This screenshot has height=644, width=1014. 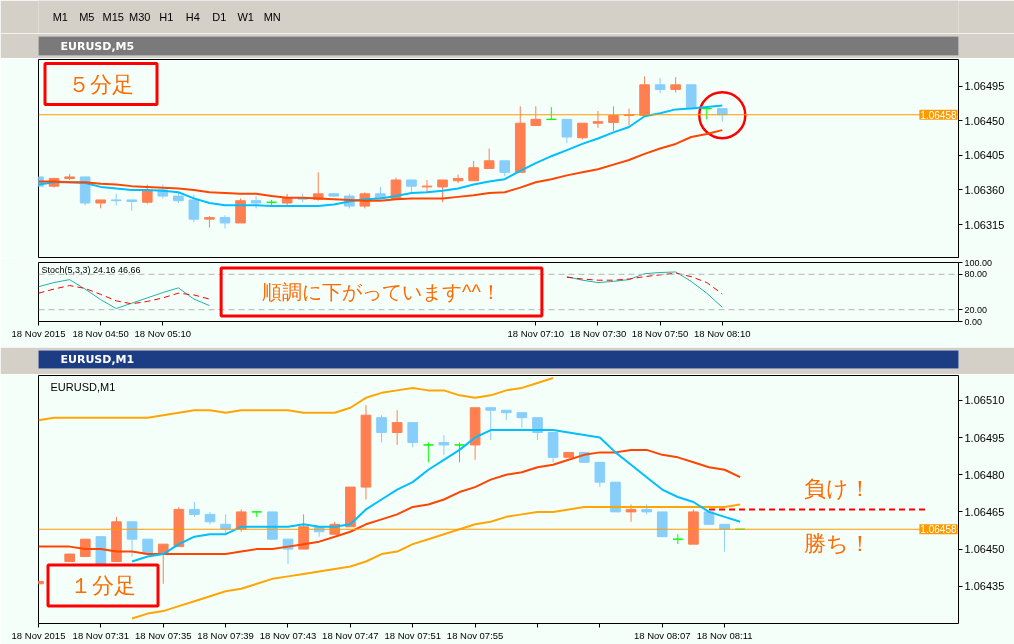 I want to click on x-tick-label: 18 Nov 07:43, so click(x=288, y=635).